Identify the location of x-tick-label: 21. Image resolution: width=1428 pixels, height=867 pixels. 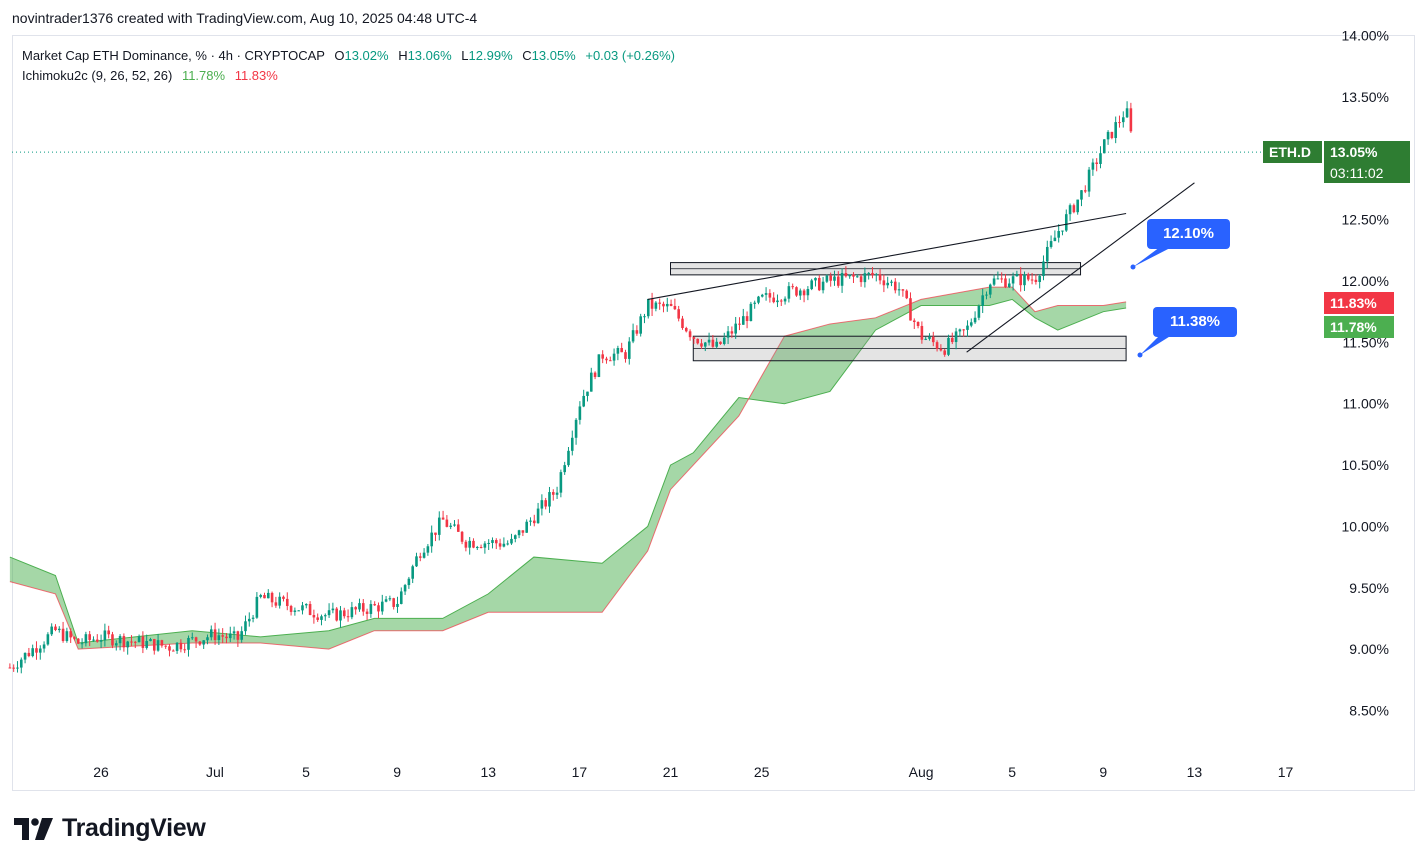
(671, 772).